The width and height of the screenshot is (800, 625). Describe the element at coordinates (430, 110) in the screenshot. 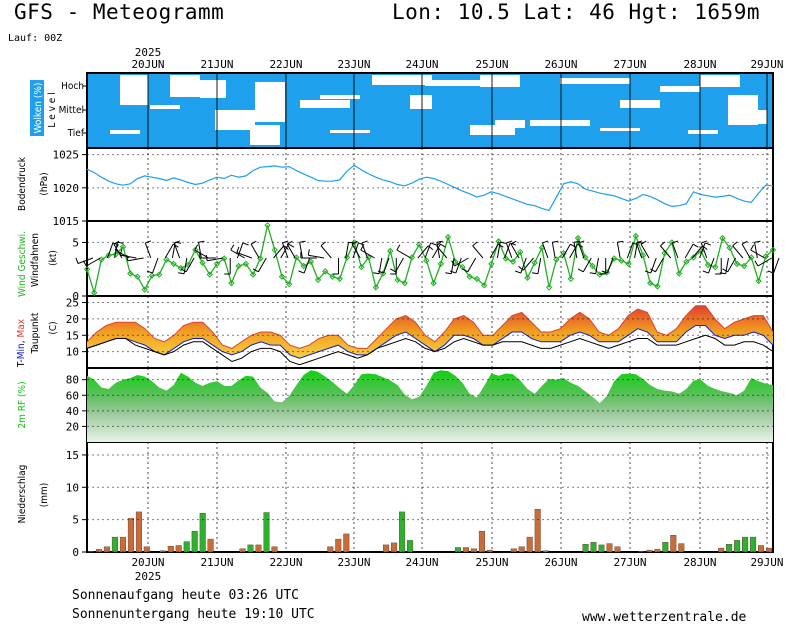

I see `cloud-panel` at that location.